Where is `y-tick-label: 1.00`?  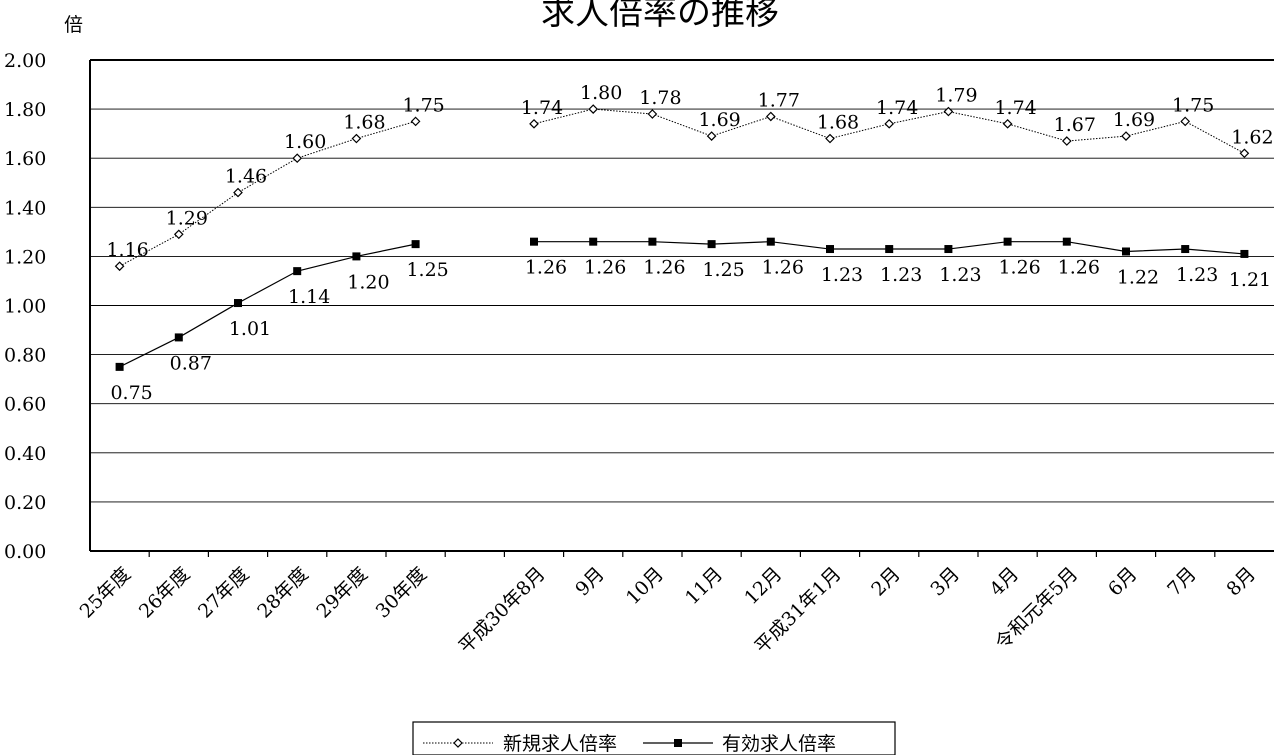
y-tick-label: 1.00 is located at coordinates (25, 307).